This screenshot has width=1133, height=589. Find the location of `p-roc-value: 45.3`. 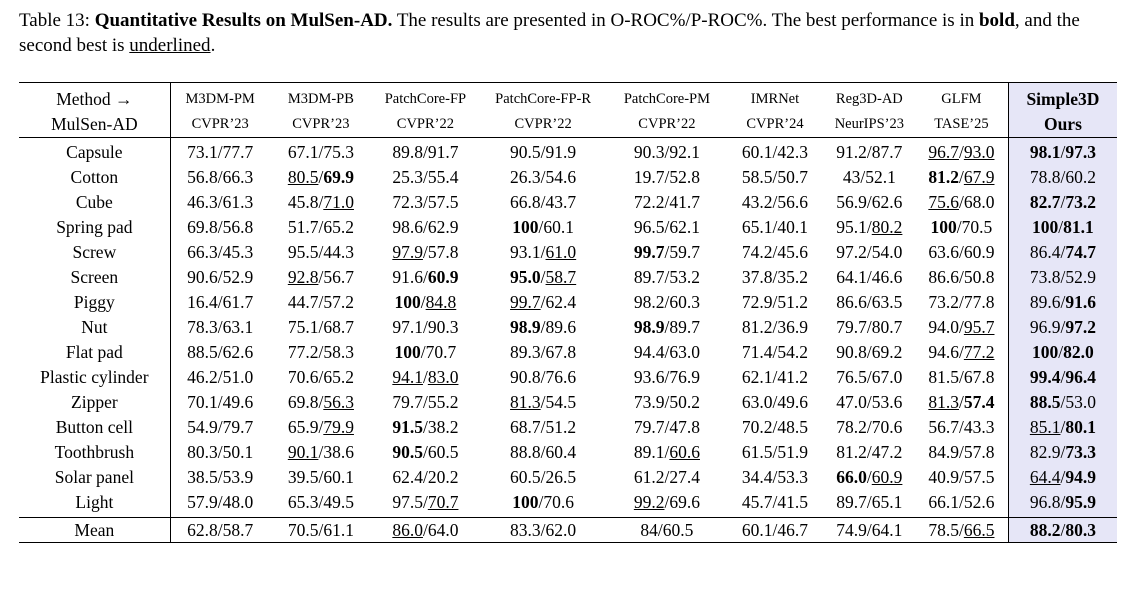

p-roc-value: 45.3 is located at coordinates (238, 252).